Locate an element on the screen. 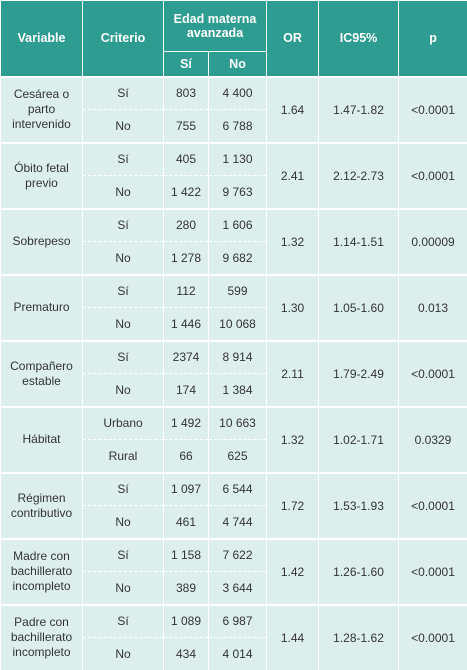 This screenshot has height=670, width=467. si-cell: 280 is located at coordinates (186, 225).